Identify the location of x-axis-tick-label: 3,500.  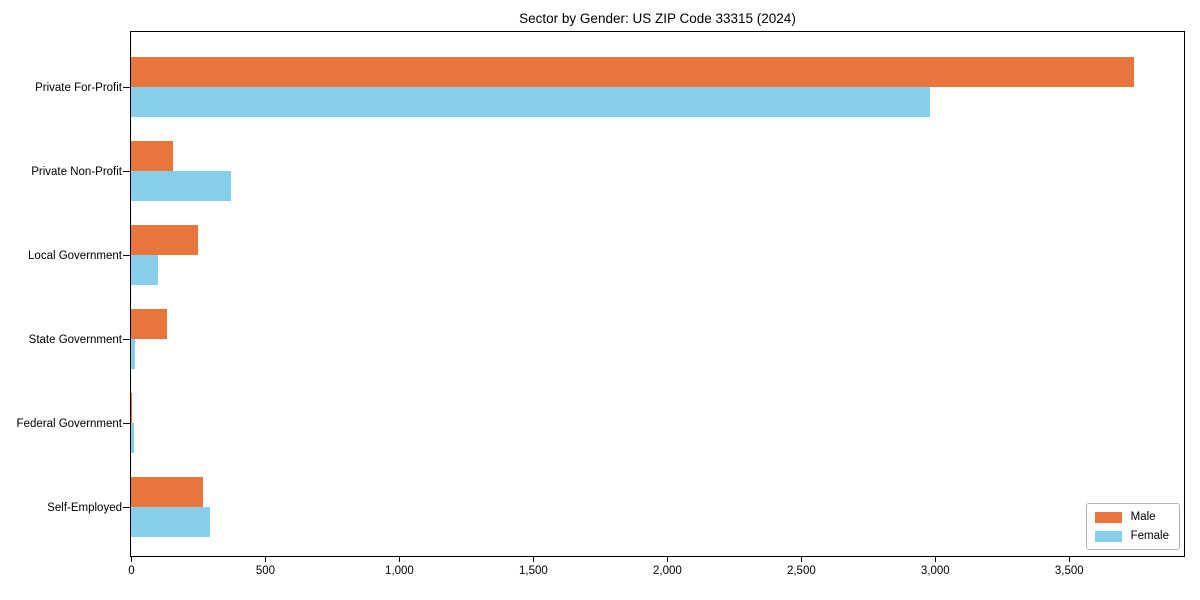
(1069, 571).